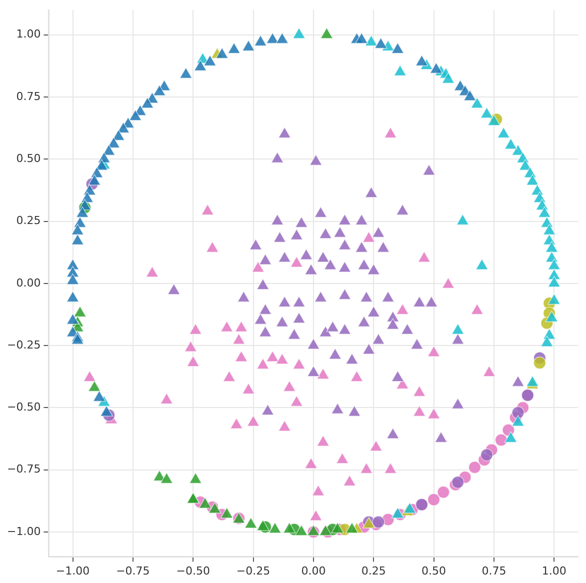  I want to click on x-tick-label: −0.50, so click(193, 571).